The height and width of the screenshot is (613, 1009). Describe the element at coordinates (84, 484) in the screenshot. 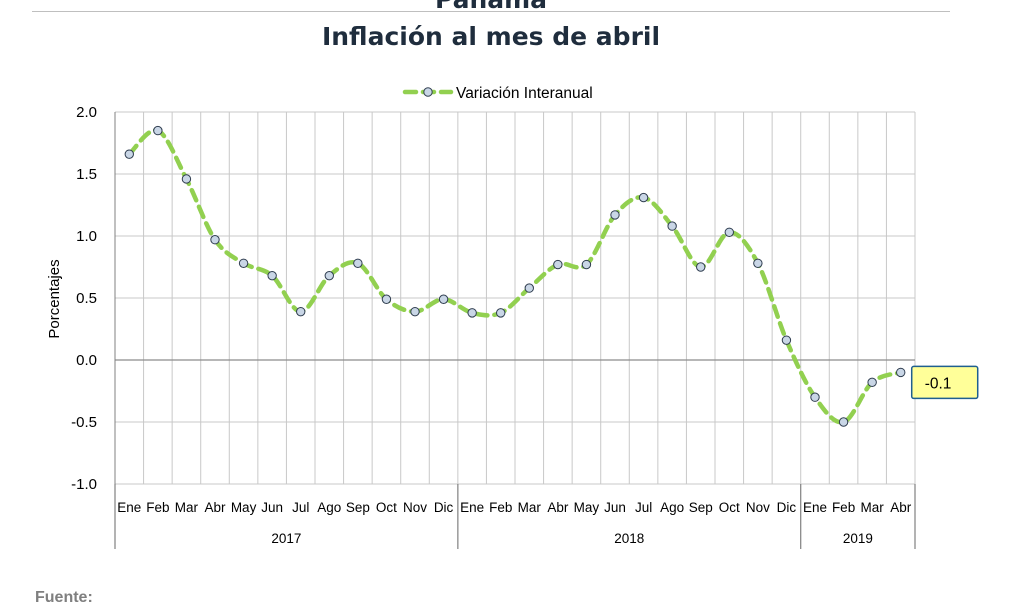

I see `y-tick-label: -1.0` at that location.